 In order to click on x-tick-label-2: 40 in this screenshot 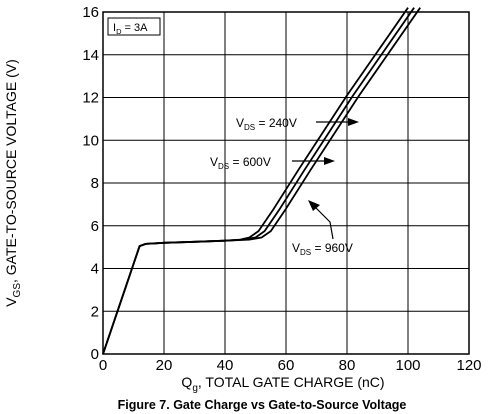, I will do `click(225, 365)`.